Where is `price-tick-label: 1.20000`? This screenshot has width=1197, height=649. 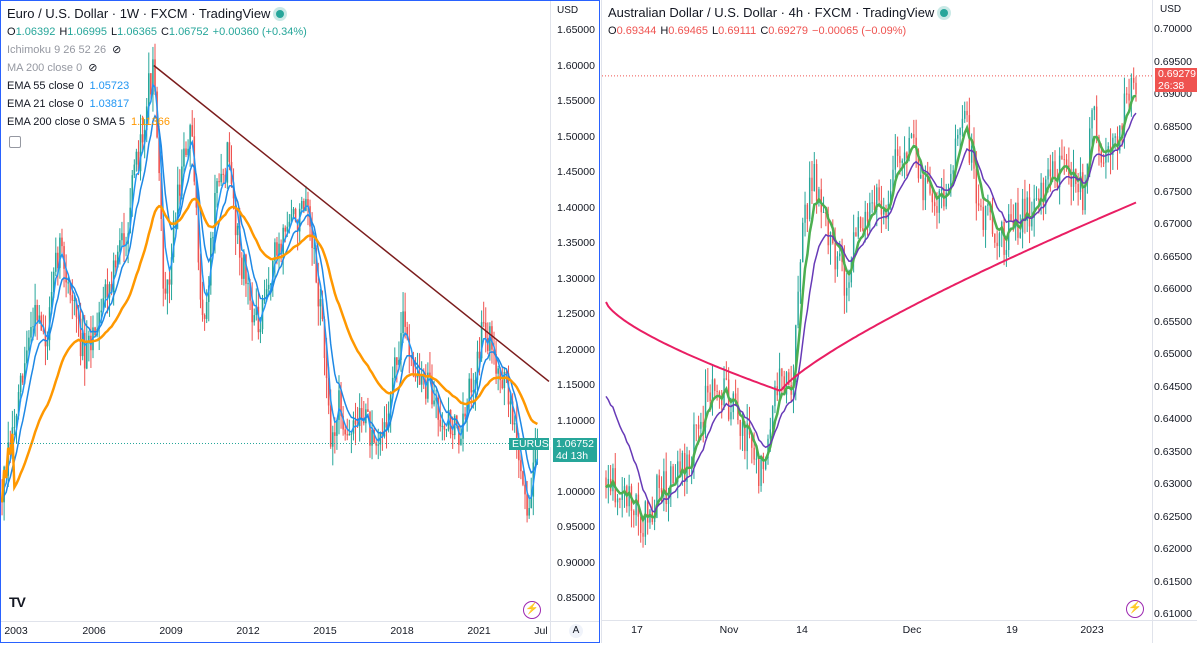
price-tick-label: 1.20000 is located at coordinates (576, 349).